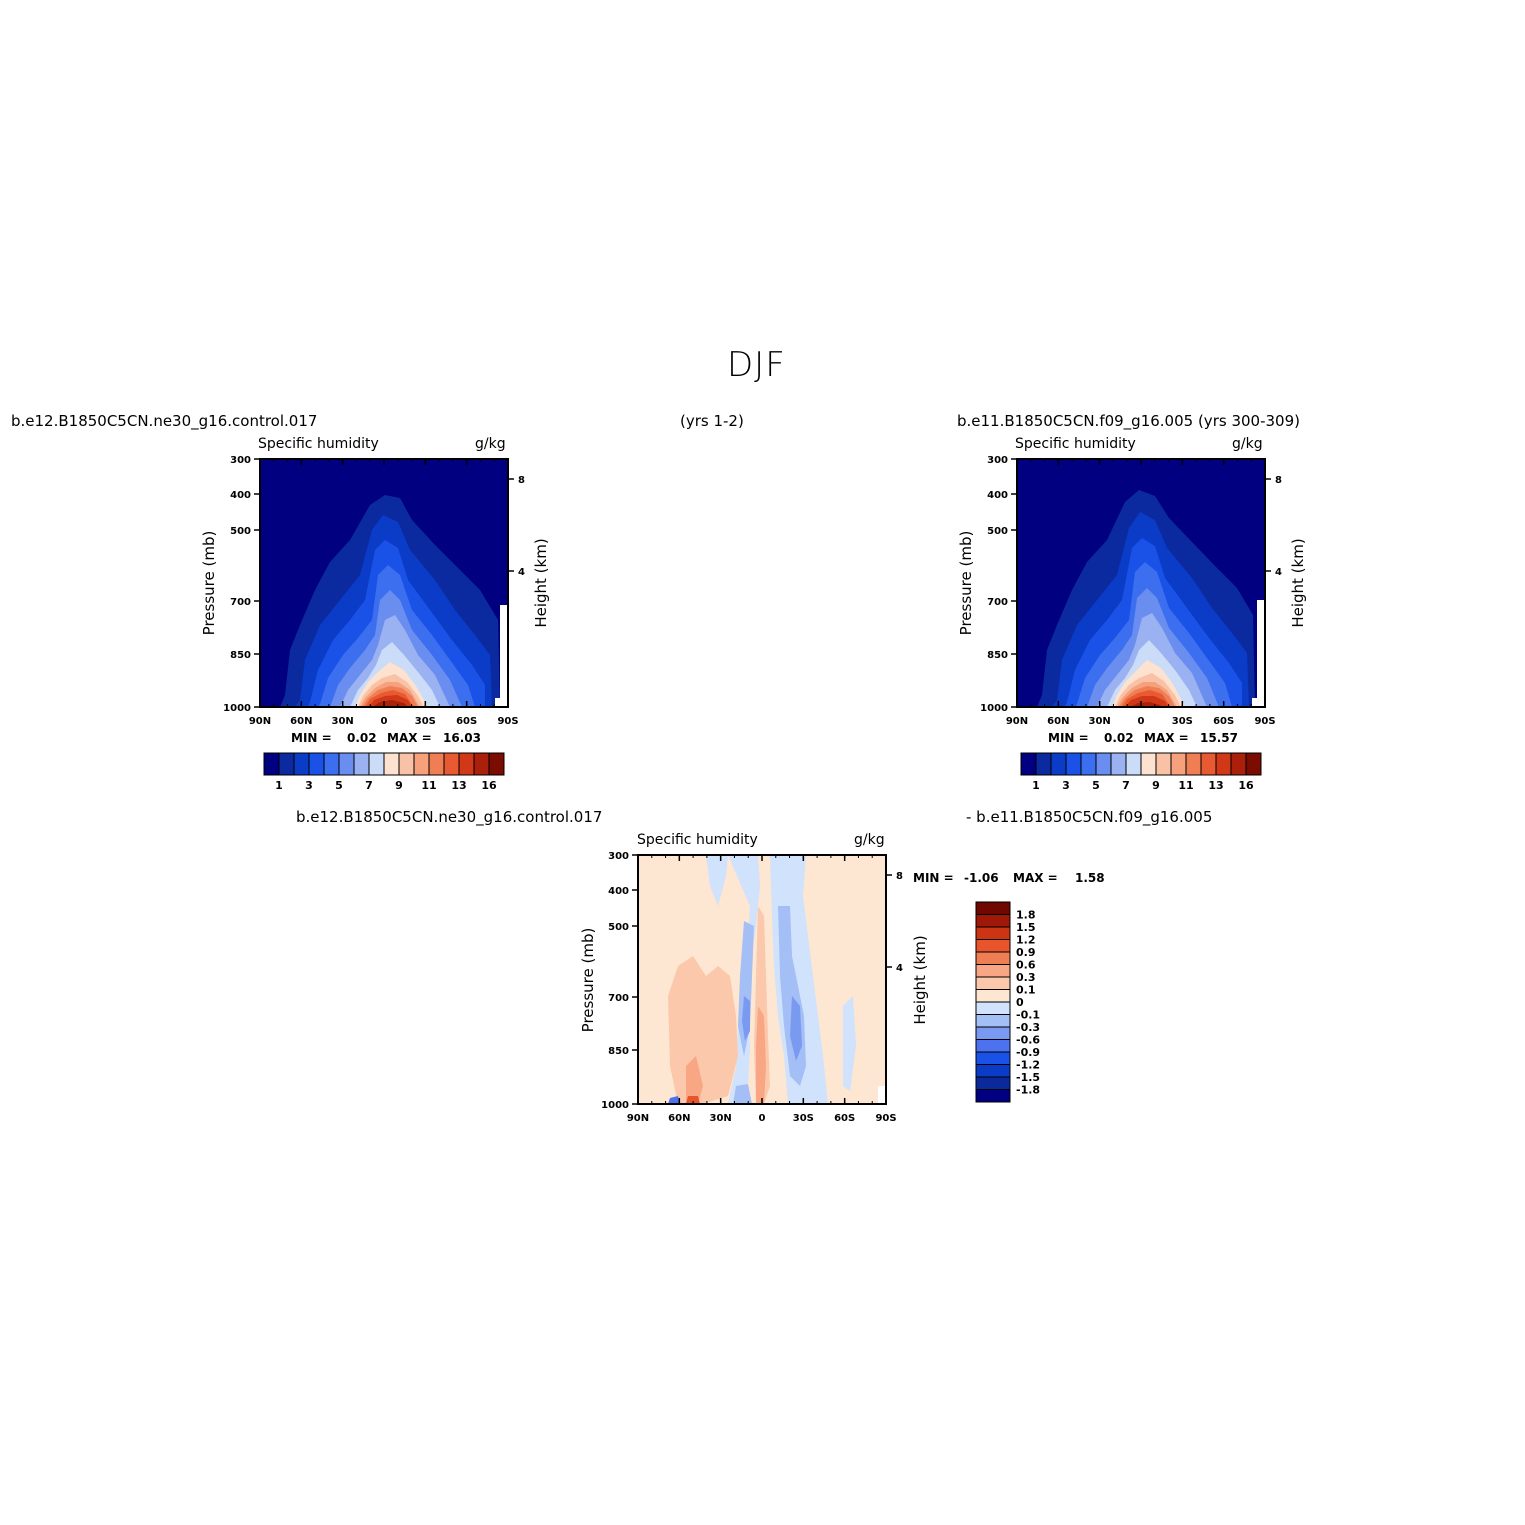  I want to click on diff-colorbar-label: 0.6, so click(1026, 965).